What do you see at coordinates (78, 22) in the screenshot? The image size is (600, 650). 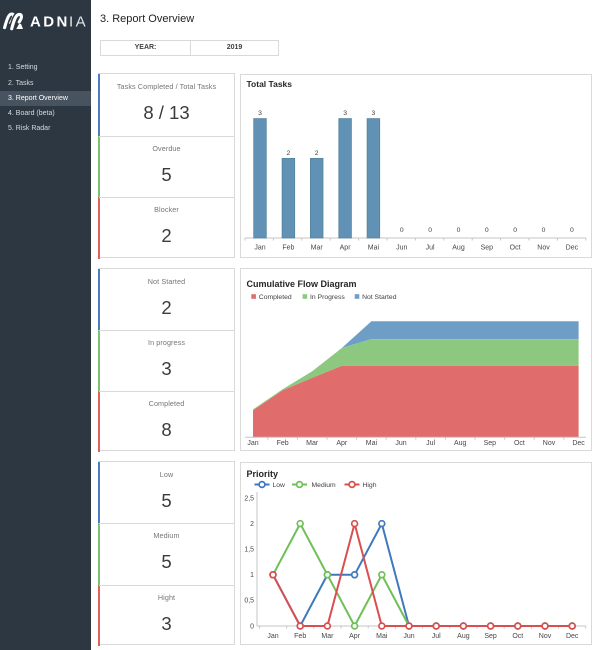 I see `svg-text: IA` at bounding box center [78, 22].